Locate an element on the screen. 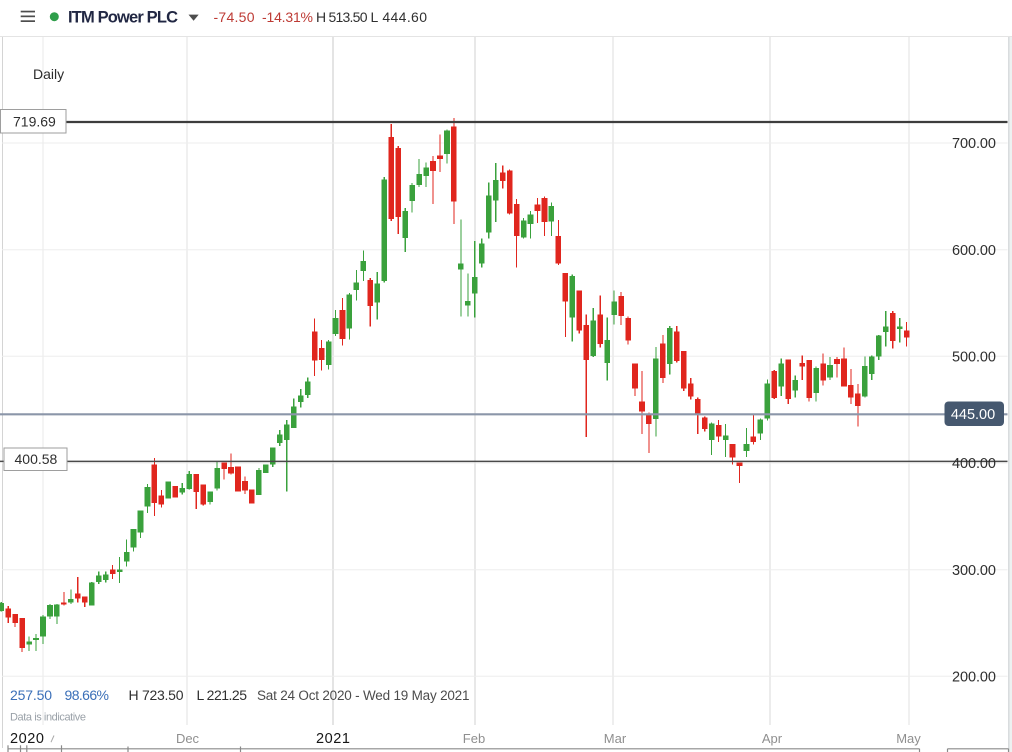  svg-text: 445.00 is located at coordinates (973, 415).